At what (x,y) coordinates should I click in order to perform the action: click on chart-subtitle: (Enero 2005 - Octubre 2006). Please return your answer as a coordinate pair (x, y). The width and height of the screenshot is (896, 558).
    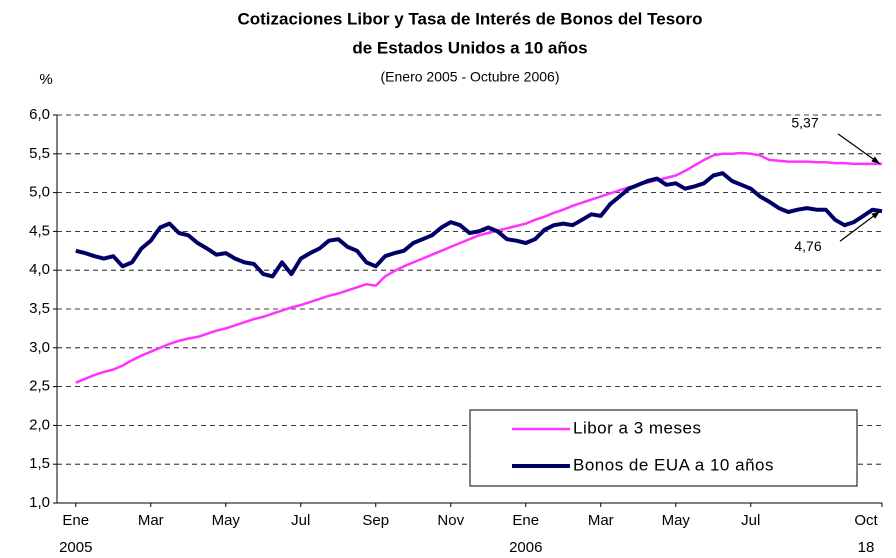
    Looking at the image, I should click on (470, 77).